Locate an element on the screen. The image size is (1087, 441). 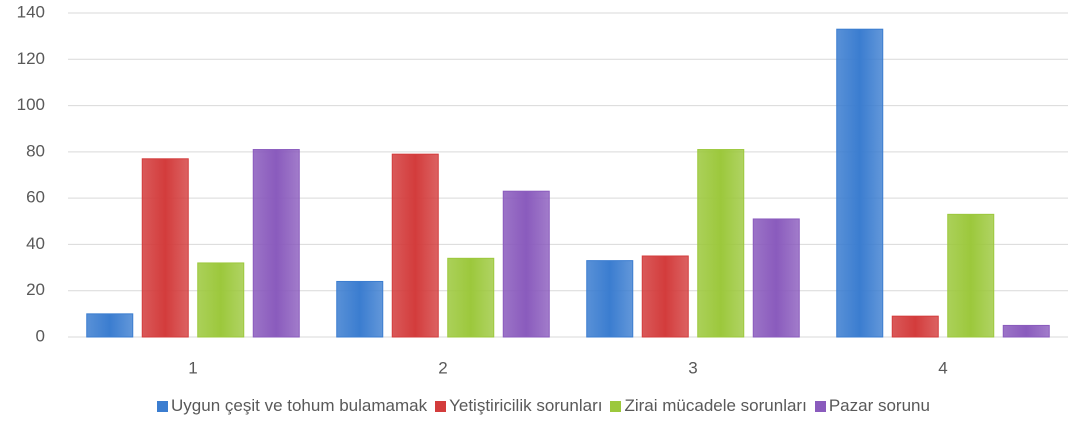
legend-label: Pazar sorunu is located at coordinates (879, 405).